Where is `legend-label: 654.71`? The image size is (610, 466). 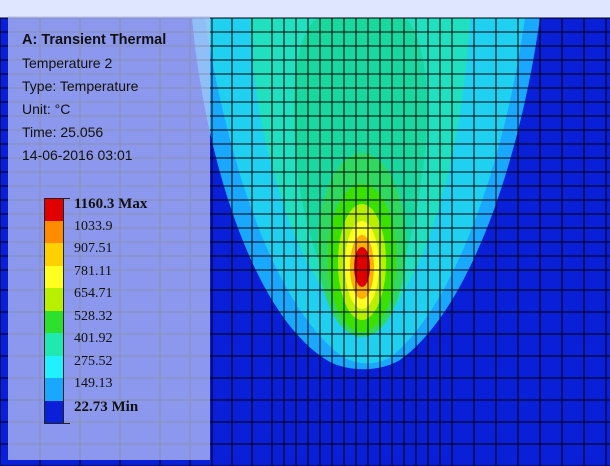 legend-label: 654.71 is located at coordinates (93, 293).